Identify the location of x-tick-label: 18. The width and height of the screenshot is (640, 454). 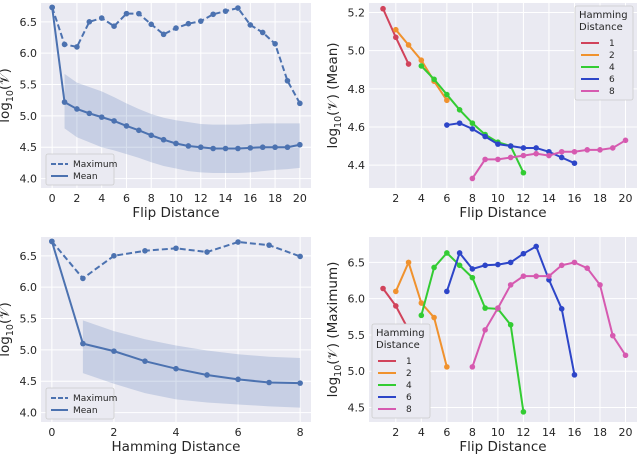
(275, 198).